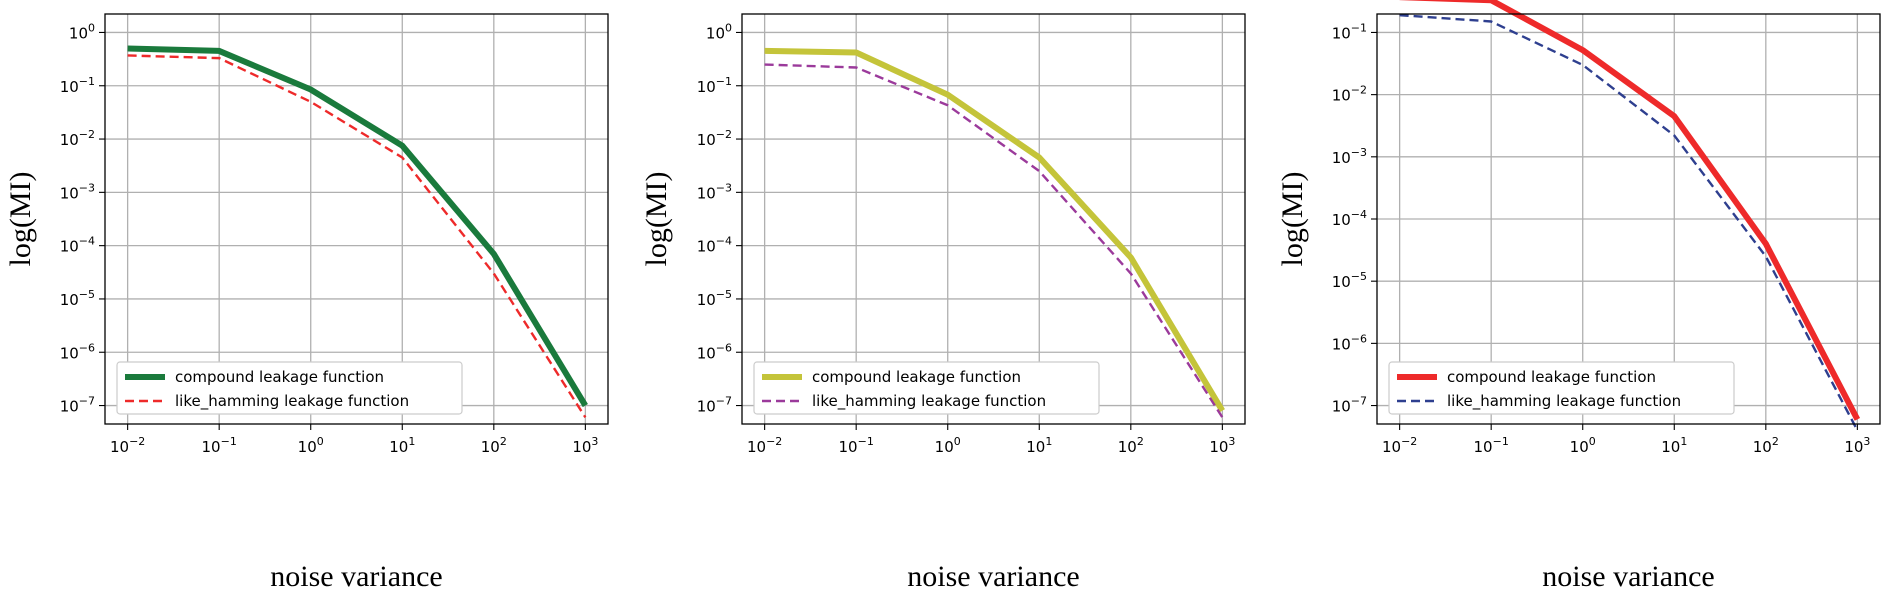 The image size is (1900, 595). Describe the element at coordinates (724, 241) in the screenshot. I see `y-tick-label-exp: −4` at that location.